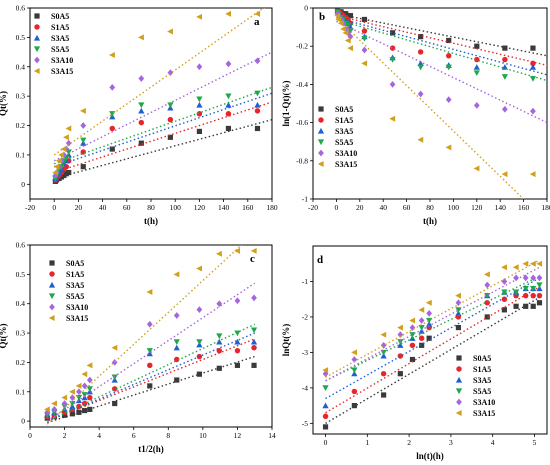 Image resolution: width=550 pixels, height=465 pixels. What do you see at coordinates (21, 125) in the screenshot?
I see `y-tick-label: 0.2` at bounding box center [21, 125].